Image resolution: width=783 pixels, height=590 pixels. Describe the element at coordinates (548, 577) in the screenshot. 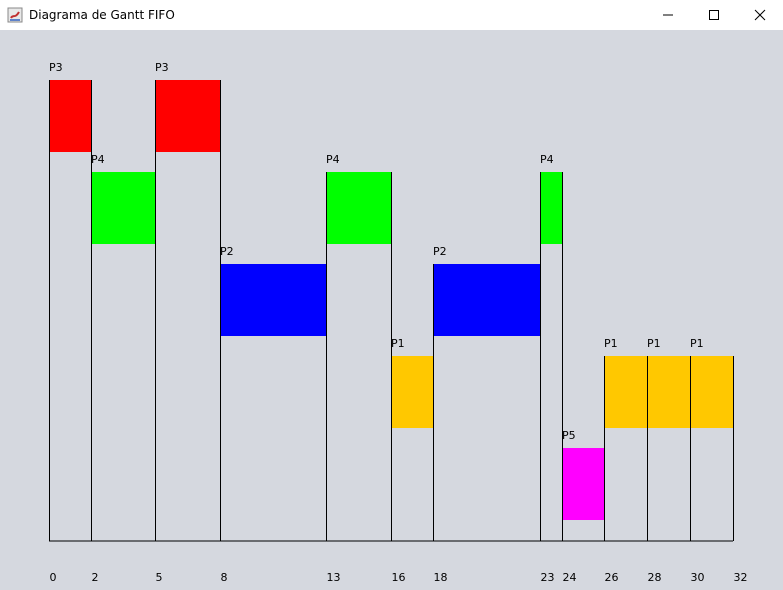

I see `tick-label: 23` at that location.